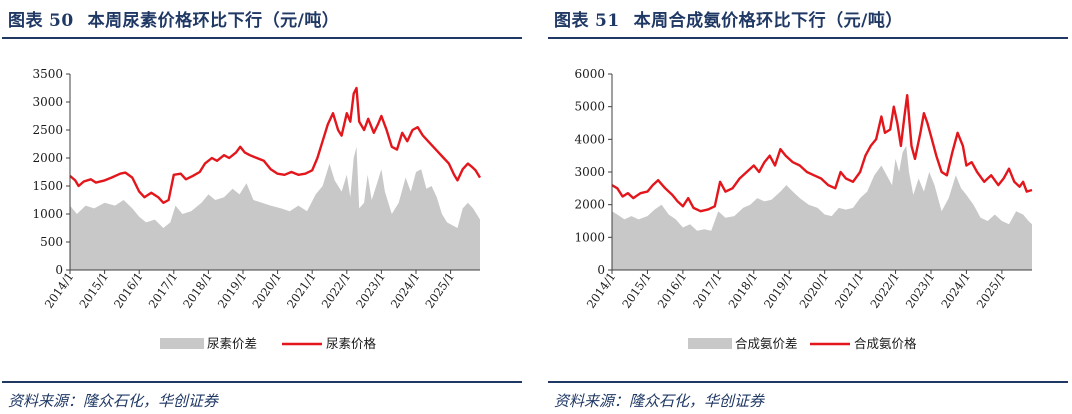 This screenshot has width=1072, height=414. Describe the element at coordinates (47, 74) in the screenshot. I see `y-tick-label: 3500` at that location.